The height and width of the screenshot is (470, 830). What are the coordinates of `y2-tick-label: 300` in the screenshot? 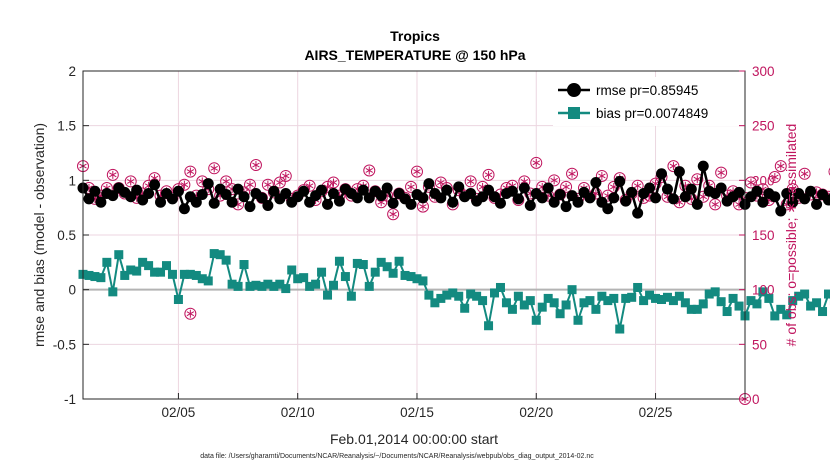 It's located at (763, 71).